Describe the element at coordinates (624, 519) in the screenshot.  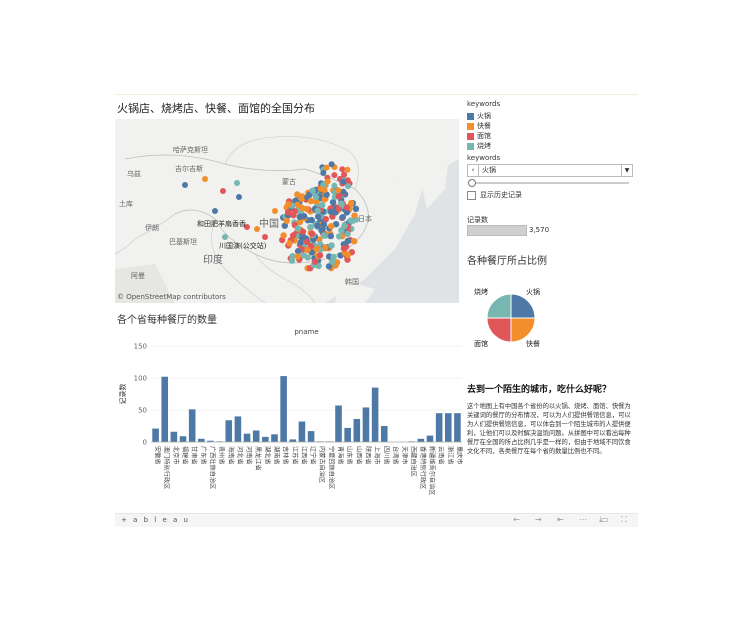
I see `fullscreen-icon: ⛶` at that location.